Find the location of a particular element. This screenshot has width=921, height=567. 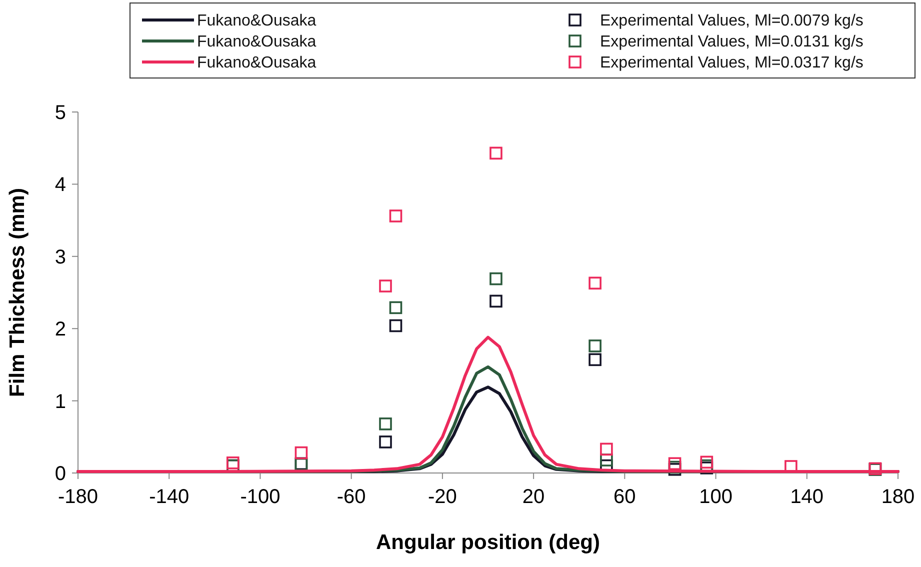

x-tick-label: 20 is located at coordinates (533, 497).